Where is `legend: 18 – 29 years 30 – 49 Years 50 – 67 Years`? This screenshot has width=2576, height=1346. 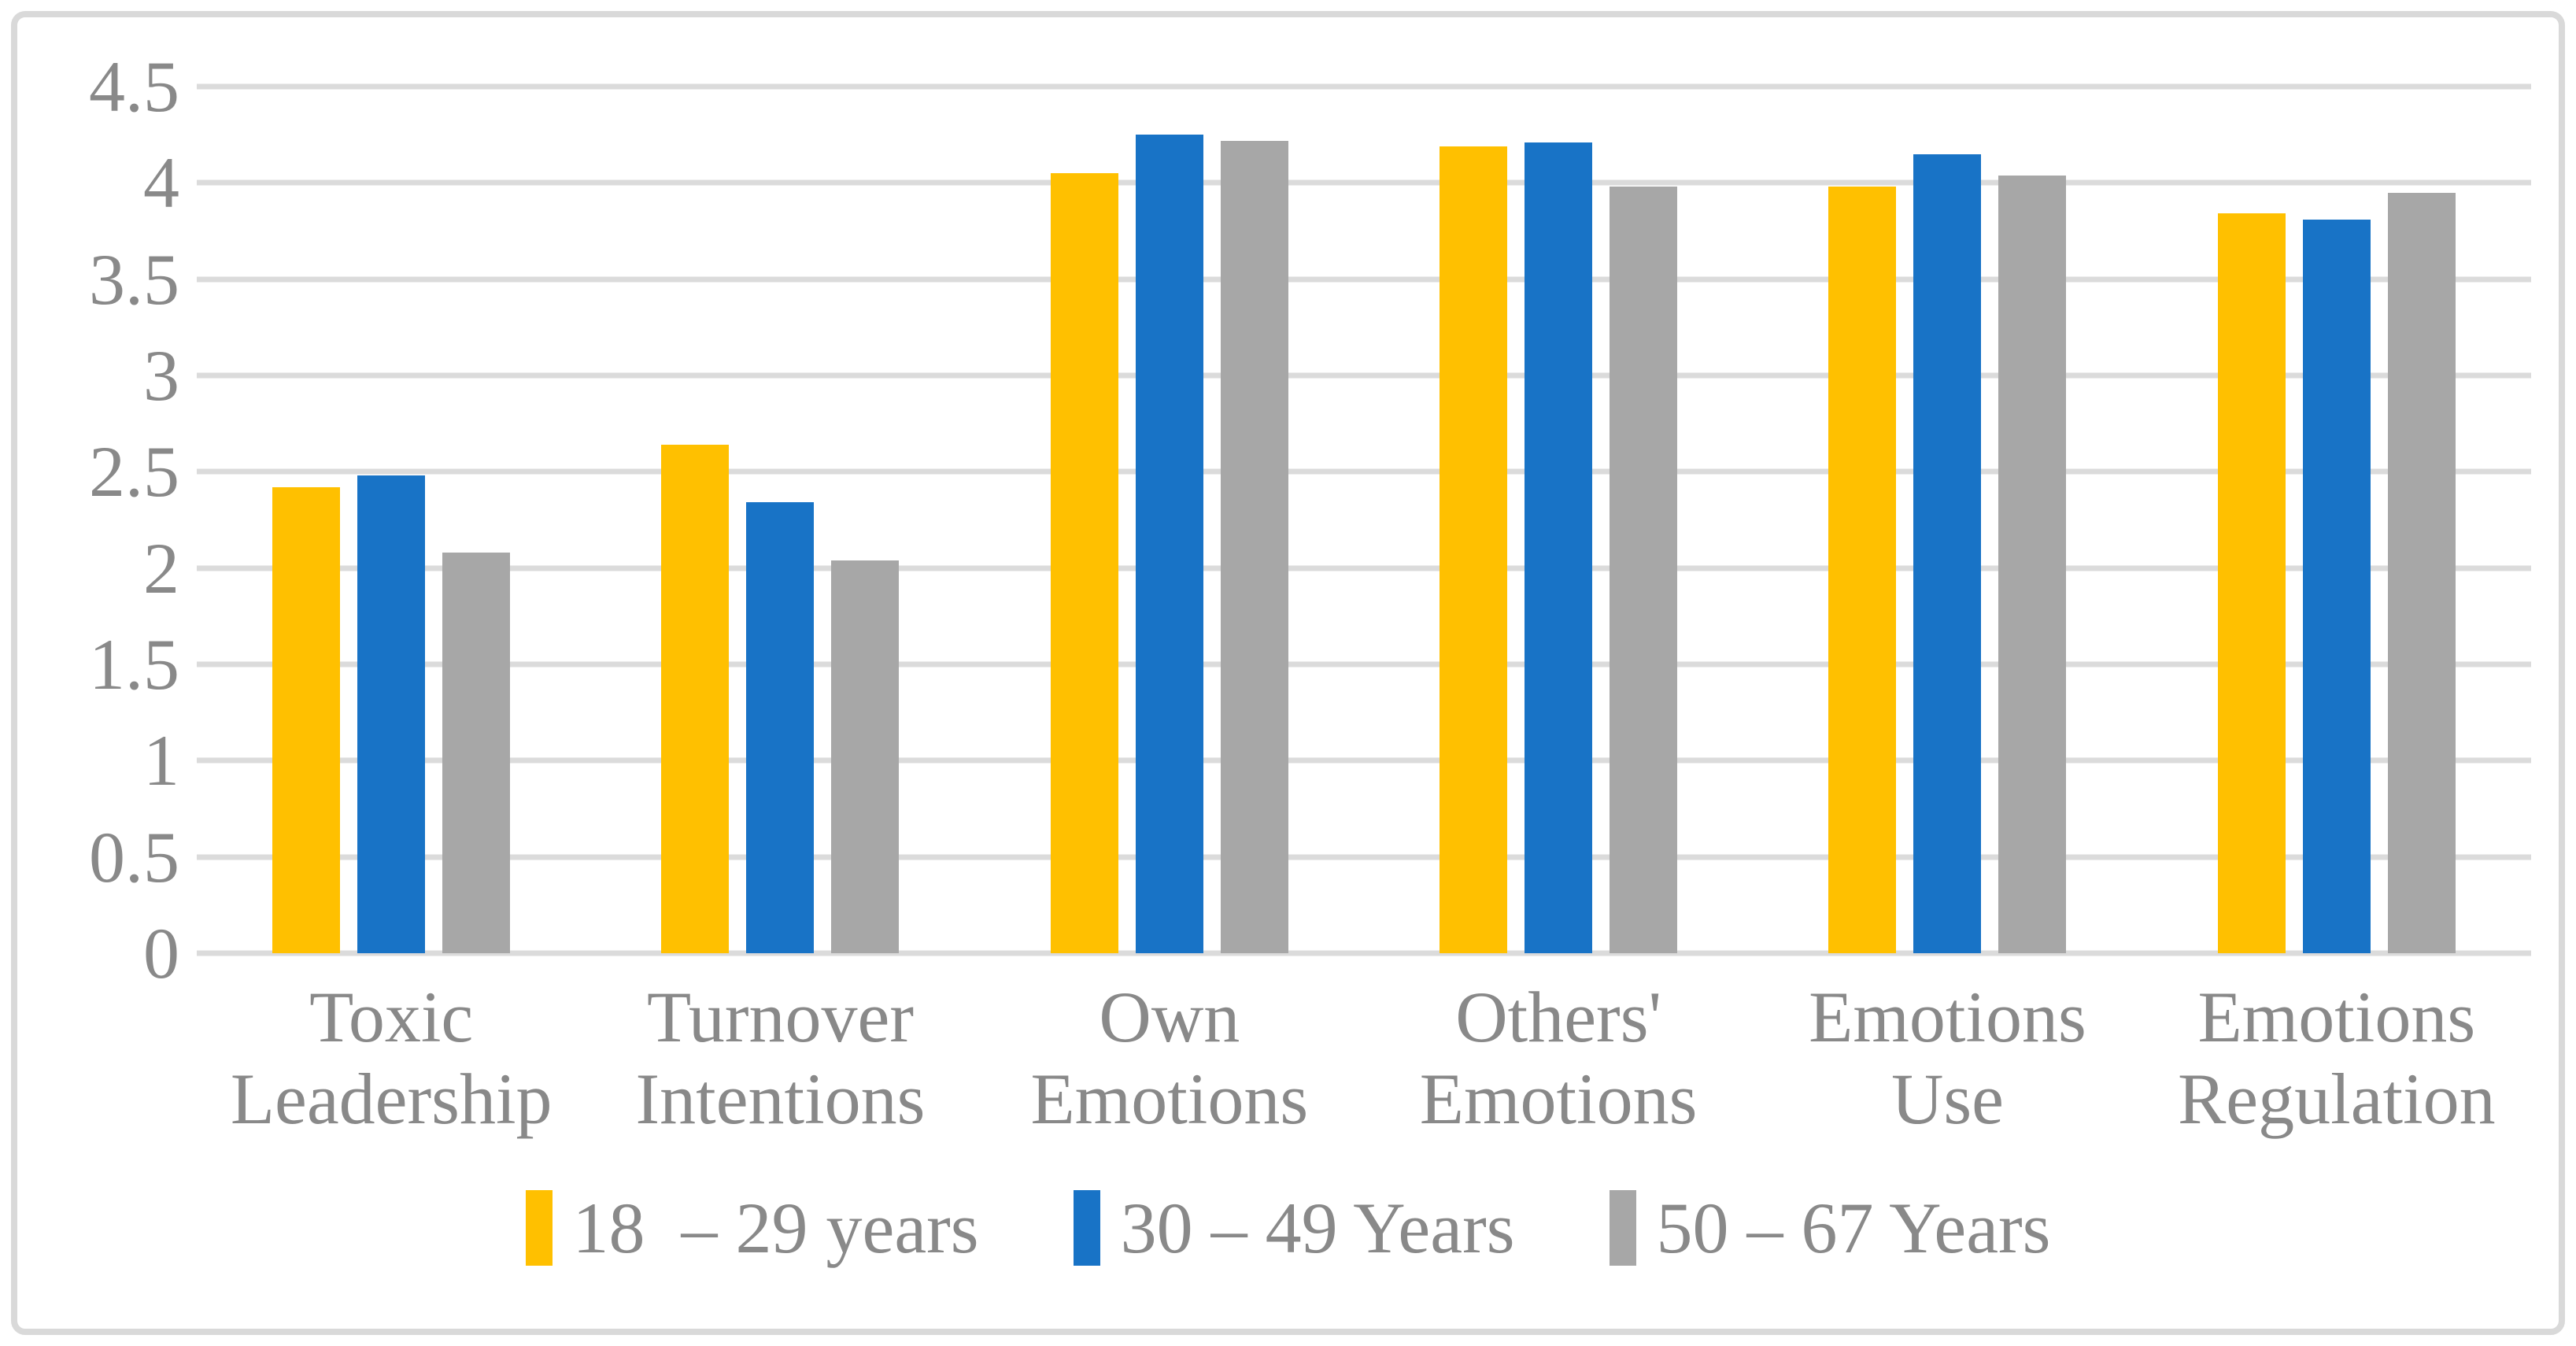
legend: 18 – 29 years 30 – 49 Years 50 – 67 Years is located at coordinates (1288, 1228).